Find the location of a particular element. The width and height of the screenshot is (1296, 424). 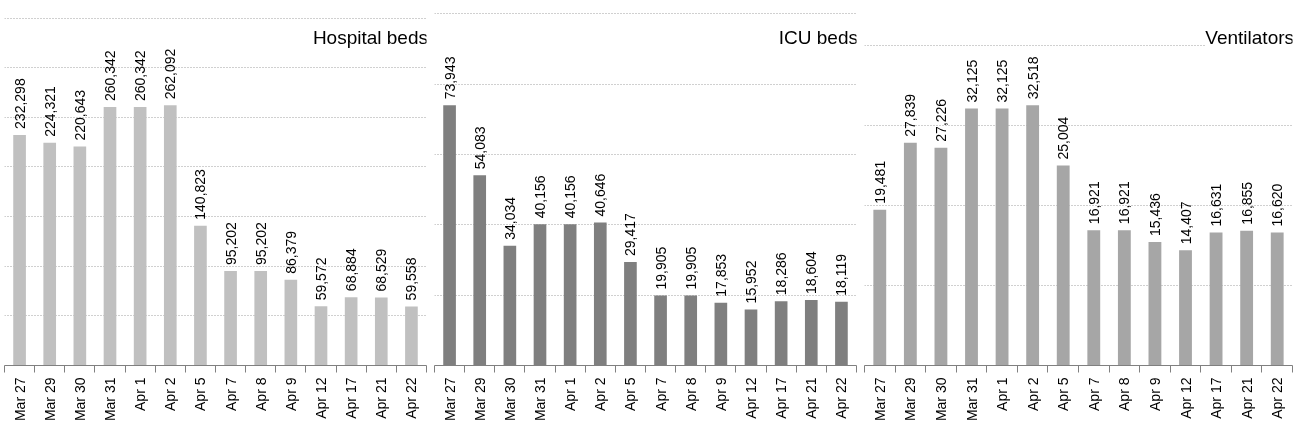

data-label: 140,823 is located at coordinates (200, 194).